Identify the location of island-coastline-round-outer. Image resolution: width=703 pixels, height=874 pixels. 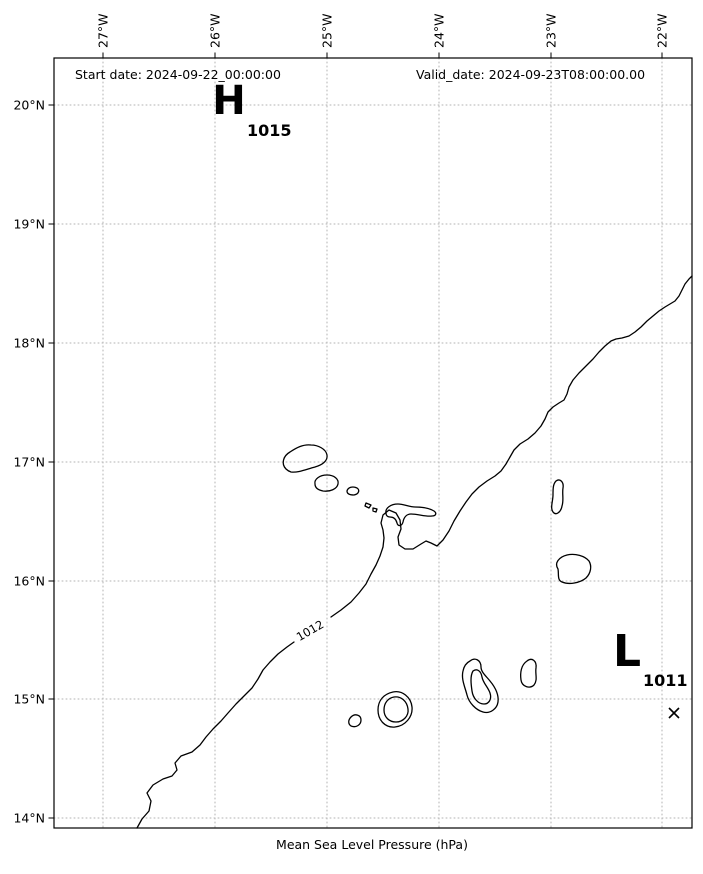
(395, 709).